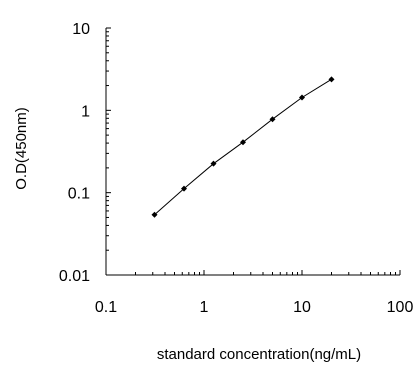 This screenshot has height=365, width=419. I want to click on x-axis-title: standard concentration(ng/mL), so click(259, 354).